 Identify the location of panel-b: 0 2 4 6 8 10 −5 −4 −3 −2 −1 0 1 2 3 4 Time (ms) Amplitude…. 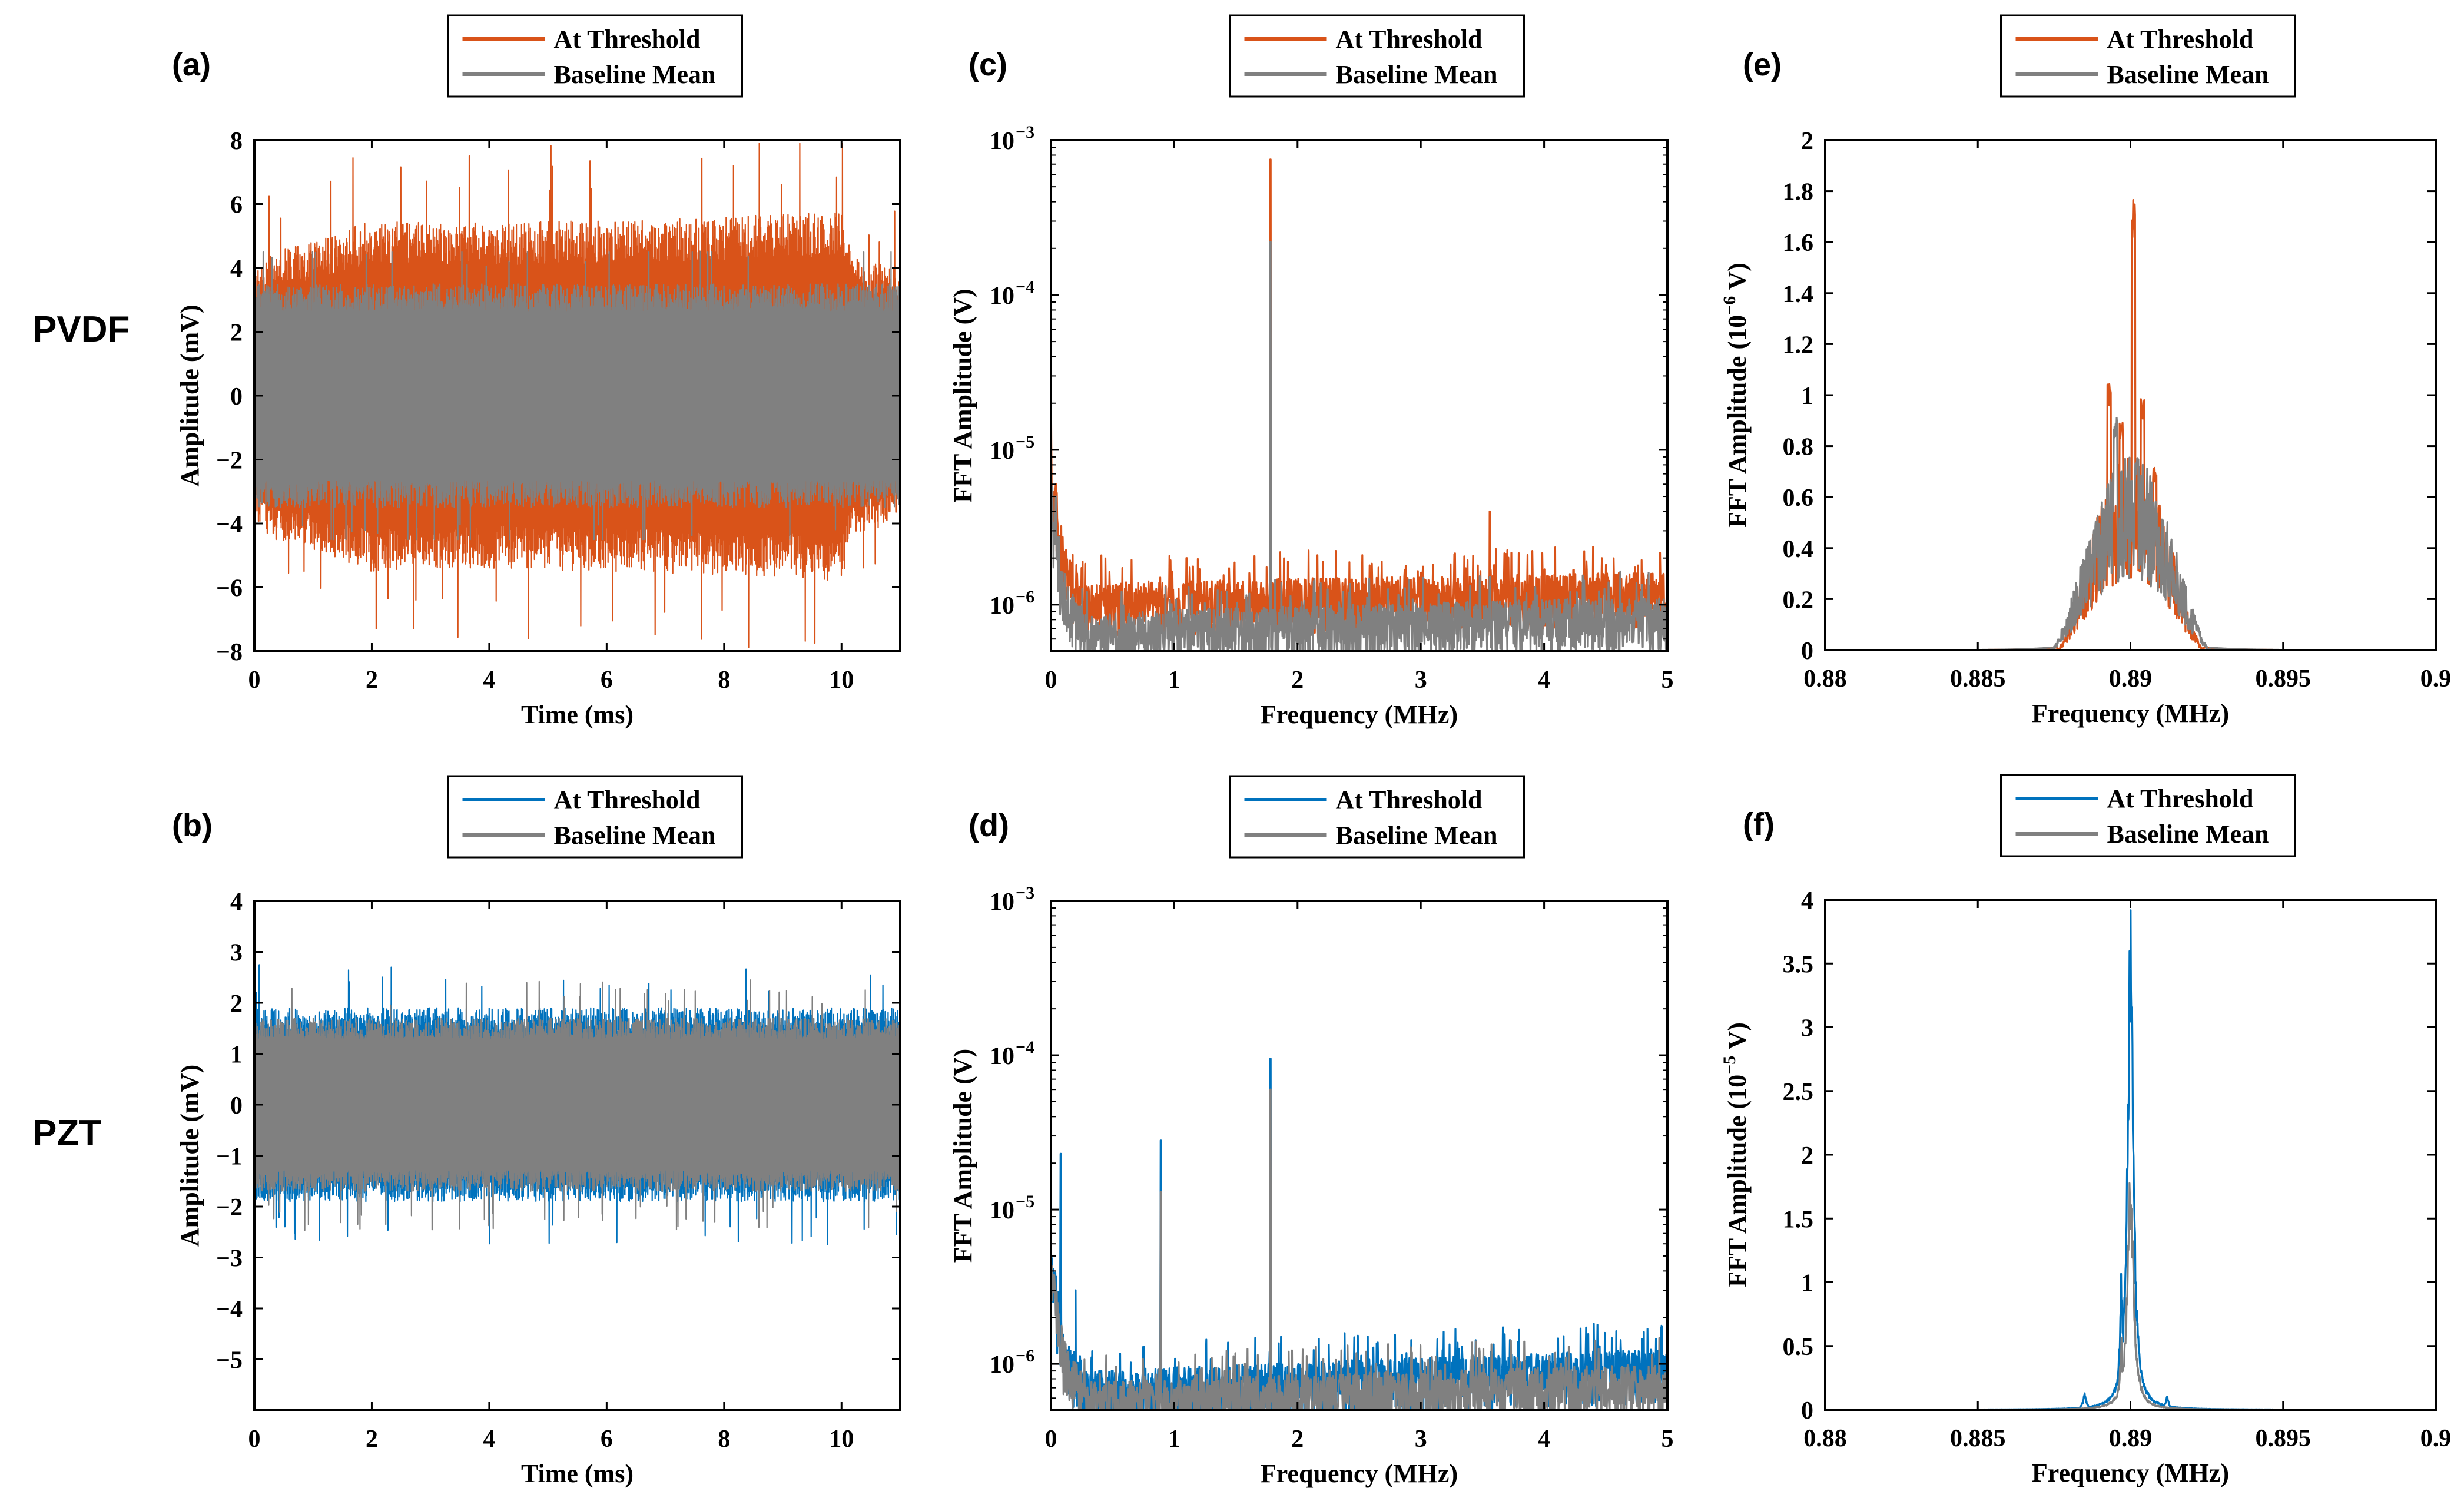
(536, 1131).